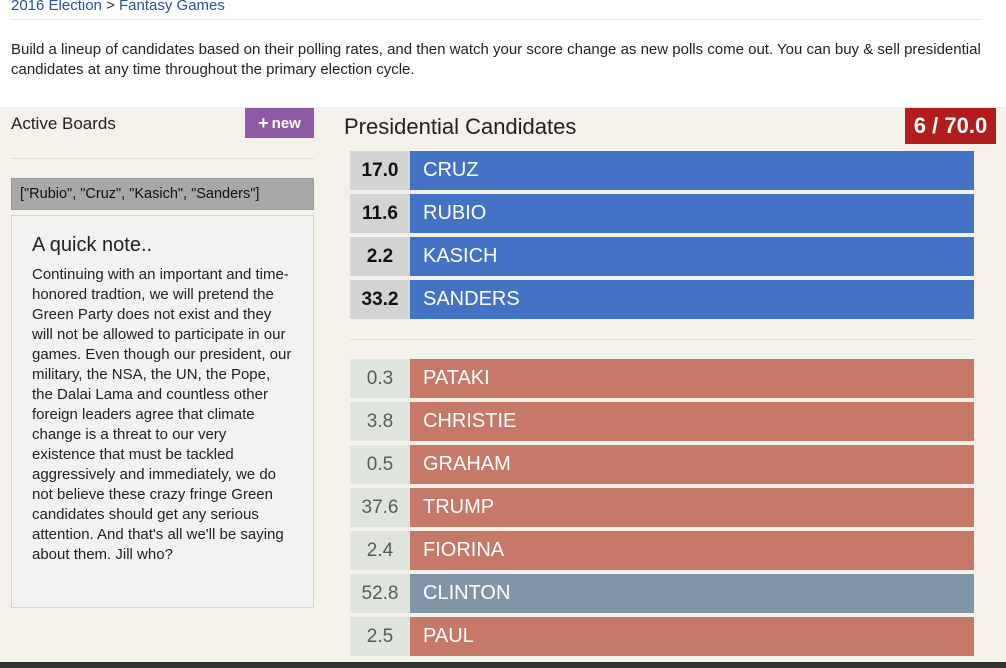 The image size is (1006, 668). I want to click on candidate-name: TRUMP, so click(692, 507).